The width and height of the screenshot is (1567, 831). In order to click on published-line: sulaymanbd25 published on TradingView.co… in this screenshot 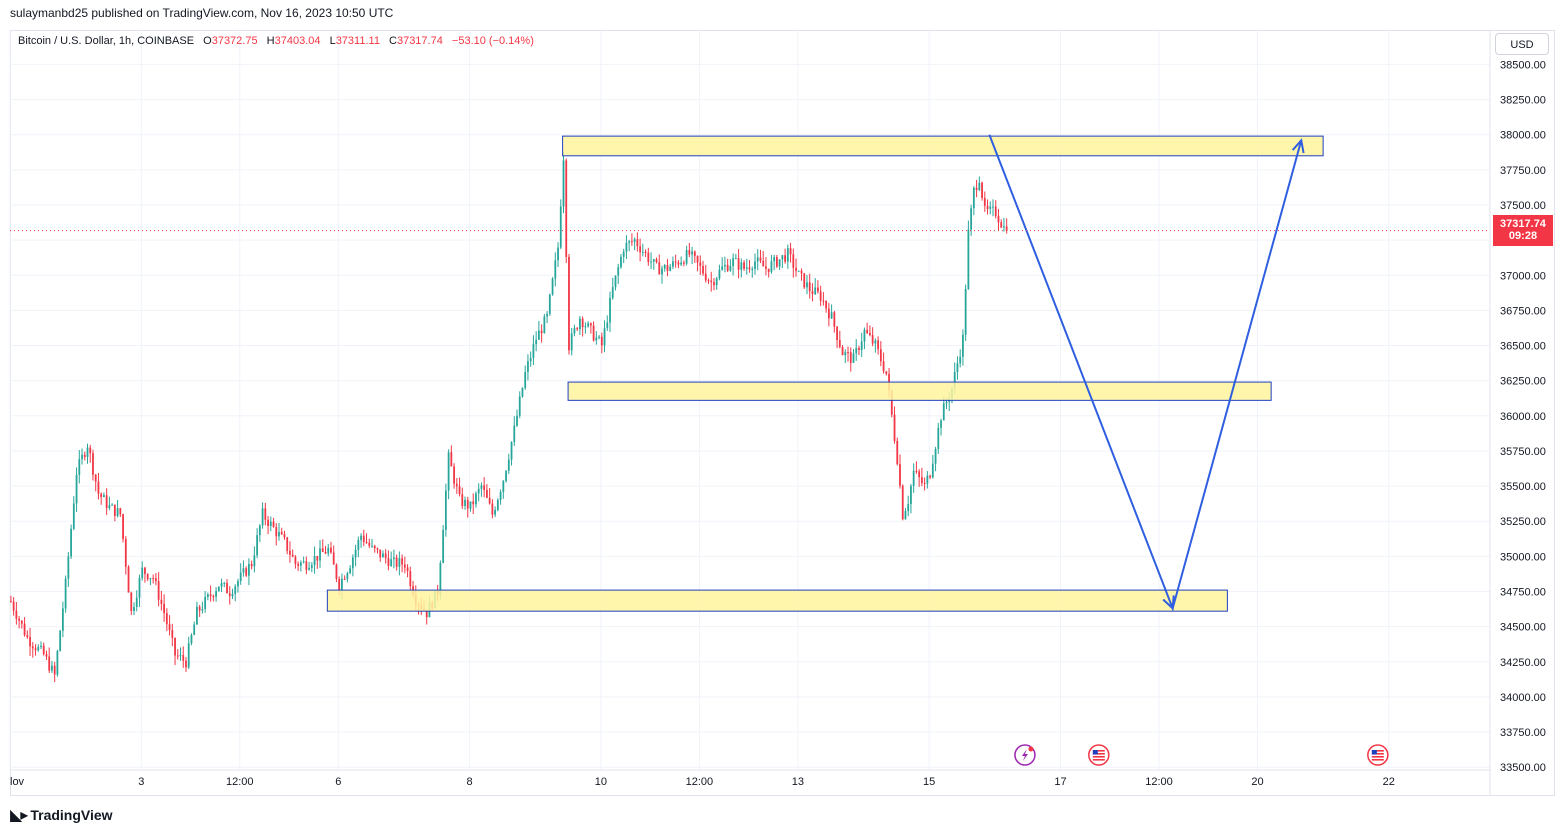, I will do `click(202, 13)`.